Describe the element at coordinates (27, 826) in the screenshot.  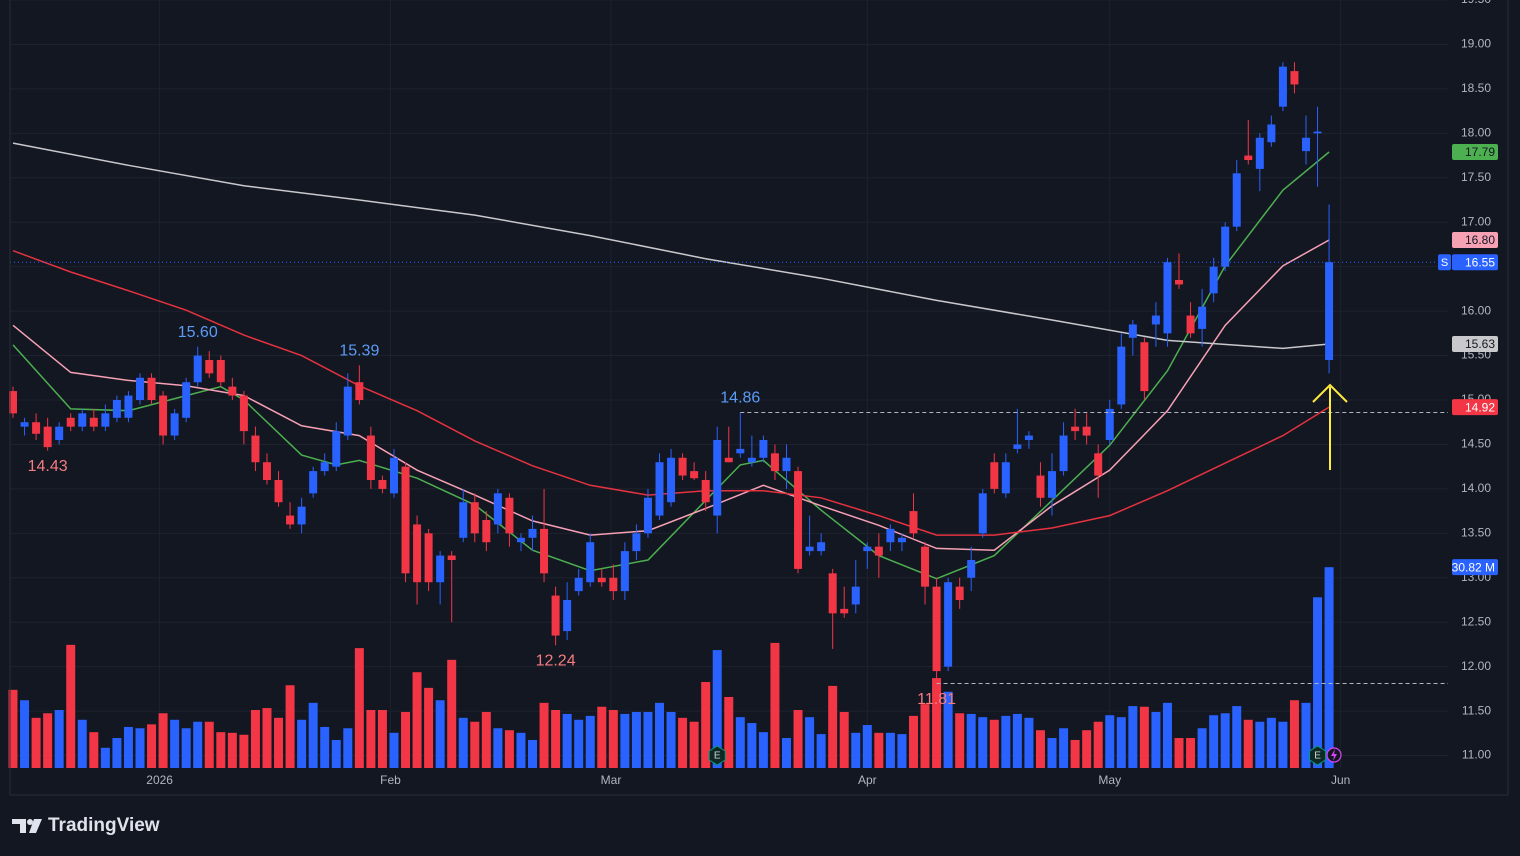
I see `brand-logo` at that location.